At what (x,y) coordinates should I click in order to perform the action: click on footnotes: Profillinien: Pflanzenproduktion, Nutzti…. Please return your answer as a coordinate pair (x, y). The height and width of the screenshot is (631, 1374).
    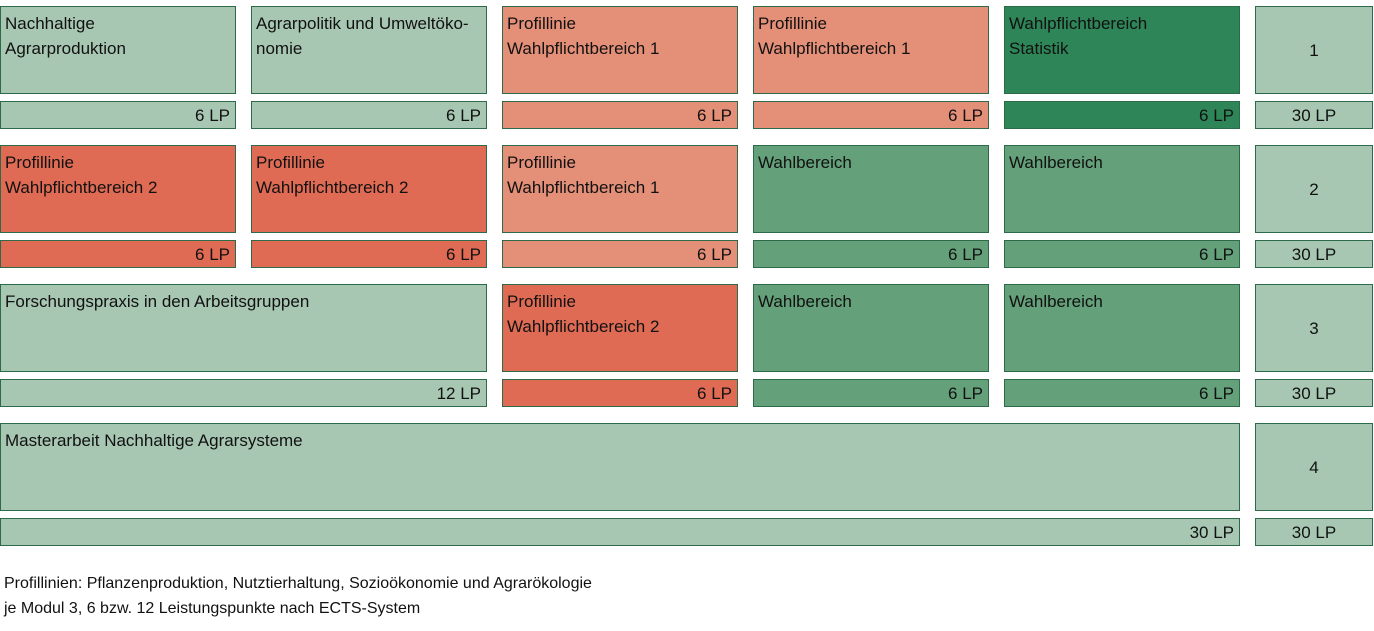
    Looking at the image, I should click on (298, 596).